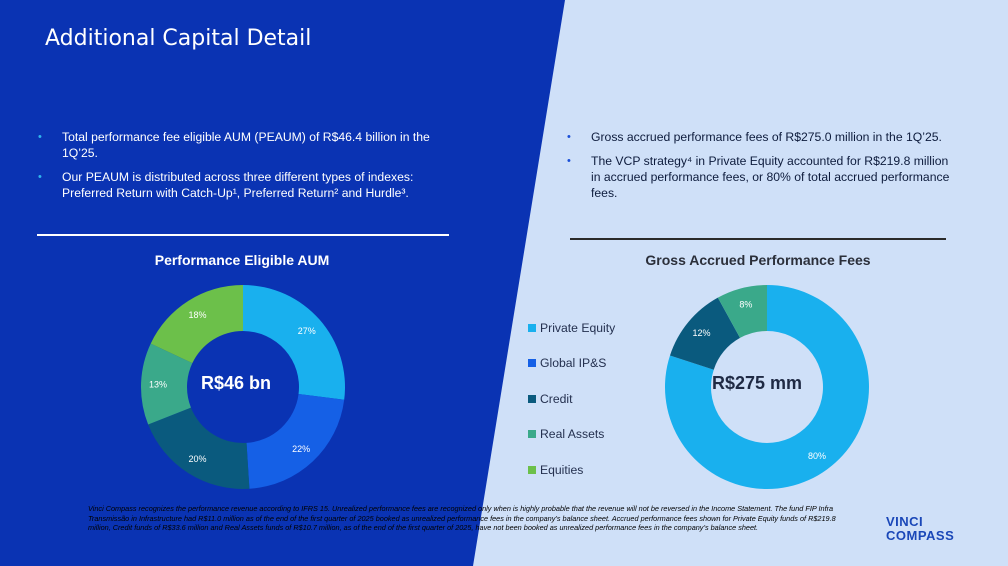 This screenshot has width=1008, height=566. What do you see at coordinates (197, 459) in the screenshot?
I see `donut-data-label: 20%` at bounding box center [197, 459].